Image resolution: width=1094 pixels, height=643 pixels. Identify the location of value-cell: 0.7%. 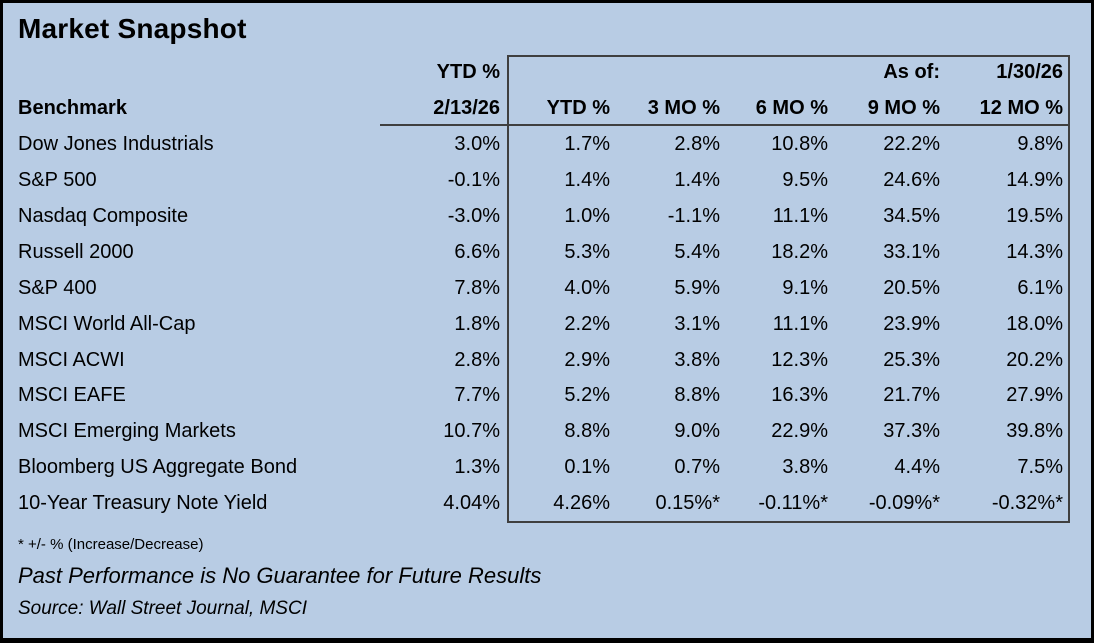
(697, 467).